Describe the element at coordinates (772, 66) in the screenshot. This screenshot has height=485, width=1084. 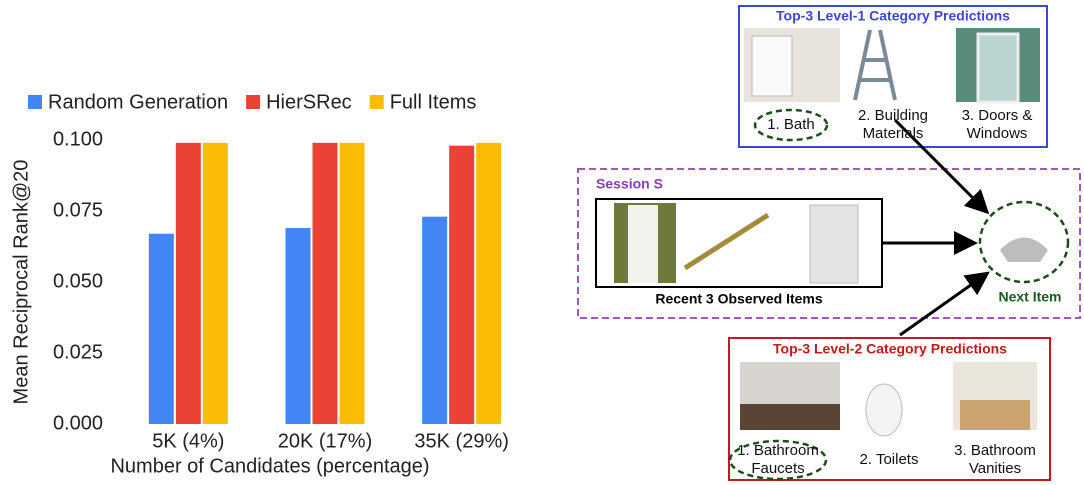
I see `bath-image` at that location.